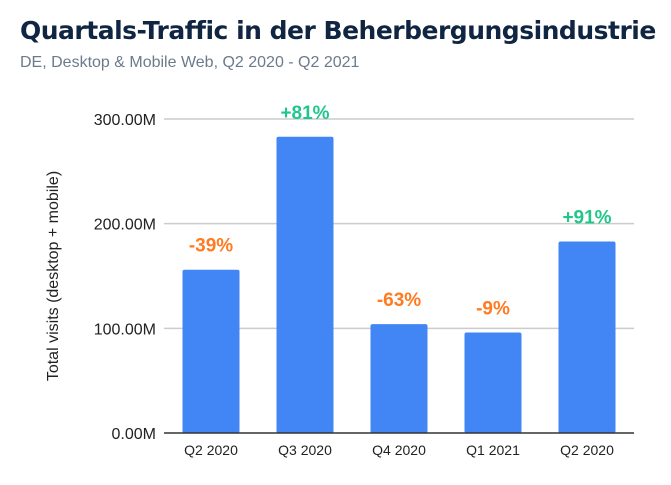 The image size is (671, 485). Describe the element at coordinates (493, 450) in the screenshot. I see `x-tick-label: Q1 2021` at that location.